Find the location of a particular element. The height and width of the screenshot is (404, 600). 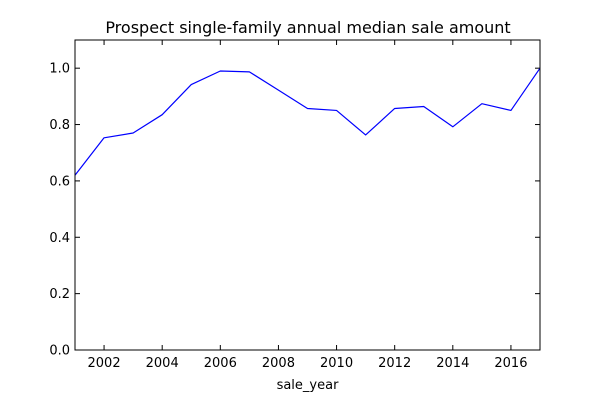

y-tick-label: 0.0 is located at coordinates (59, 351).